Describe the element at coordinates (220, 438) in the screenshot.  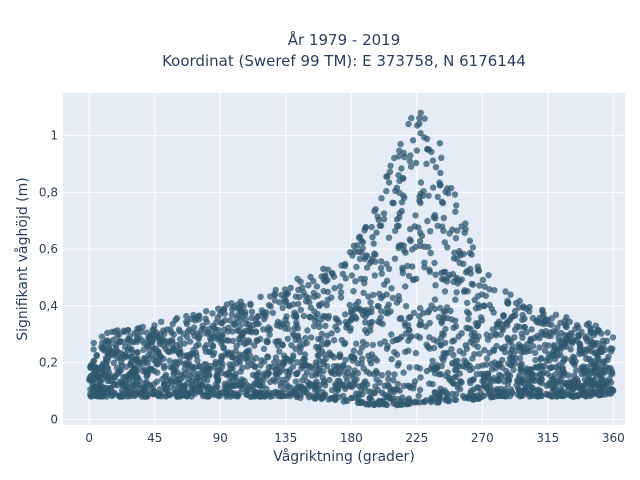
I see `x-tick-label: 90` at that location.